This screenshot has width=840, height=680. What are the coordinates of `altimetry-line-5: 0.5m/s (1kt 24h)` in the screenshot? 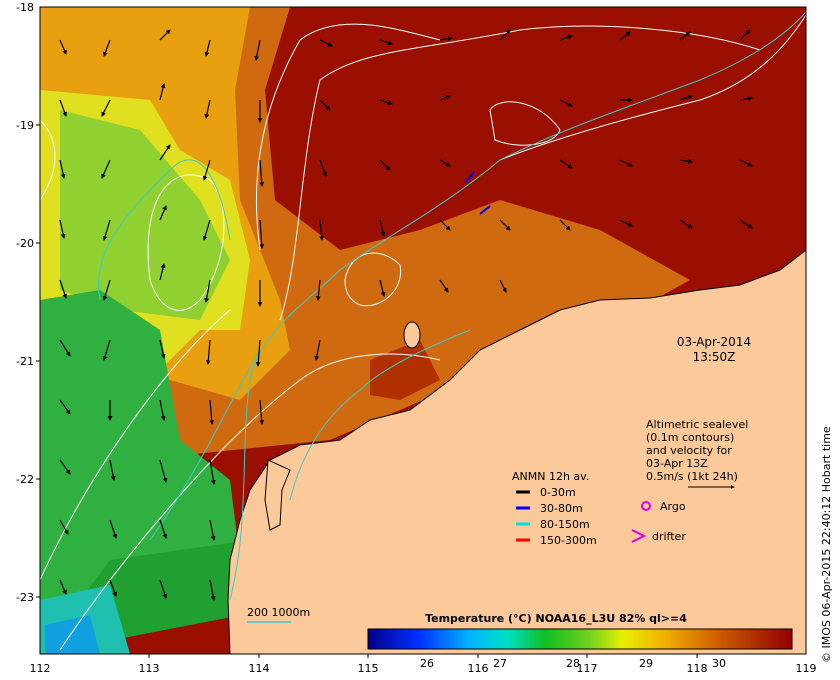 It's located at (692, 476).